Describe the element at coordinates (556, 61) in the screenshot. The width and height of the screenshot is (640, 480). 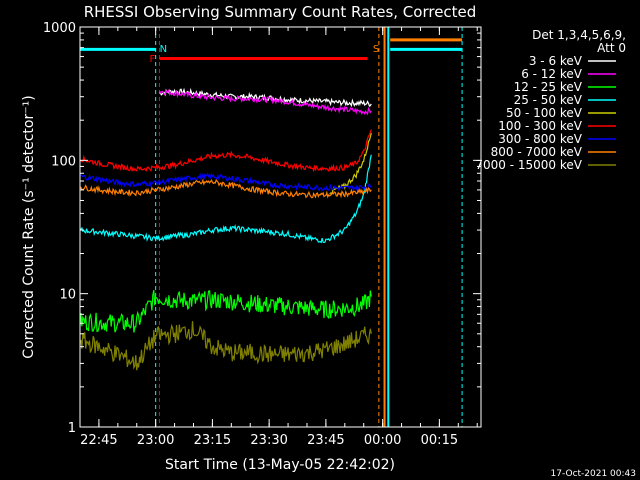
I see `legend-label-0: 3 - 6 keV` at that location.